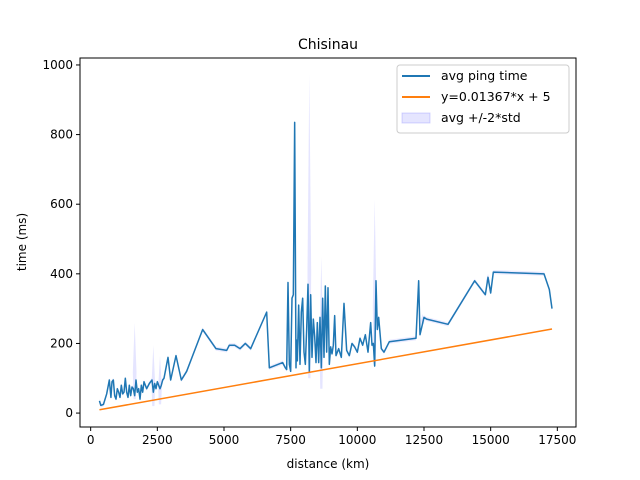  What do you see at coordinates (160, 380) in the screenshot?
I see `std-band-spike` at bounding box center [160, 380].